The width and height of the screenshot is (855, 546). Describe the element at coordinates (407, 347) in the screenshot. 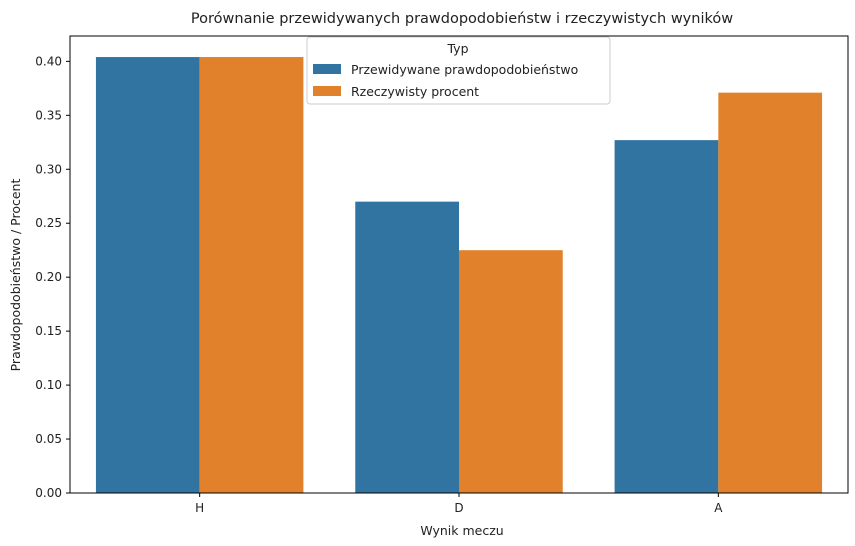

I see `bar-D-predicted` at that location.